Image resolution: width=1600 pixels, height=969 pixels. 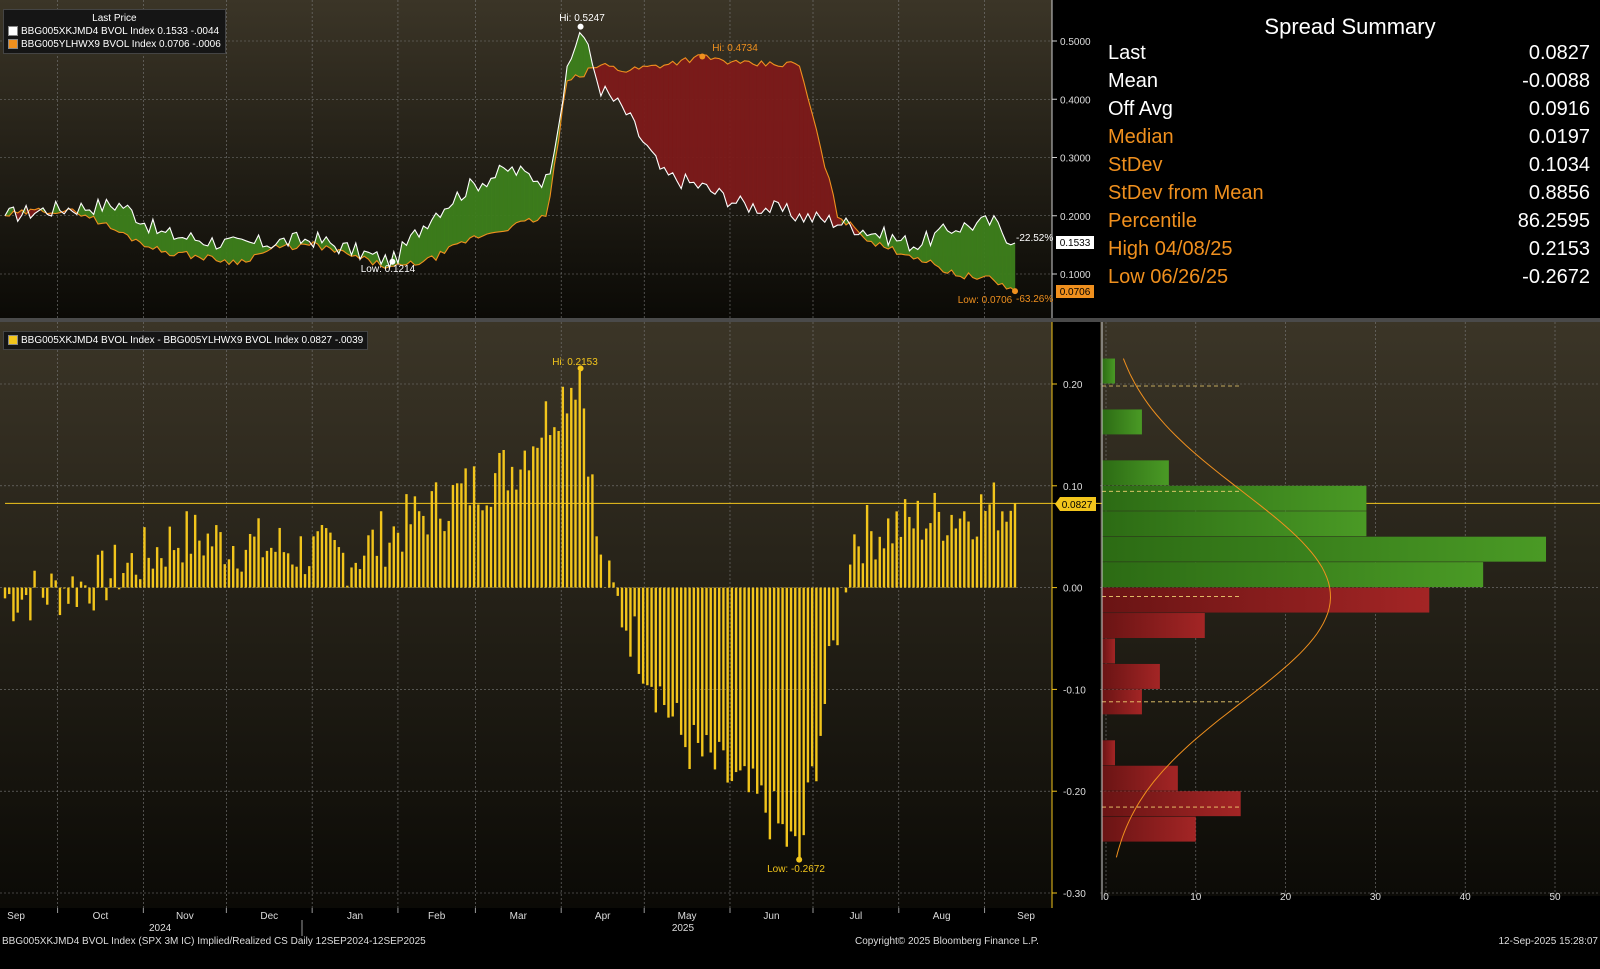 I want to click on top-legend-title: Last Price, so click(x=114, y=18).